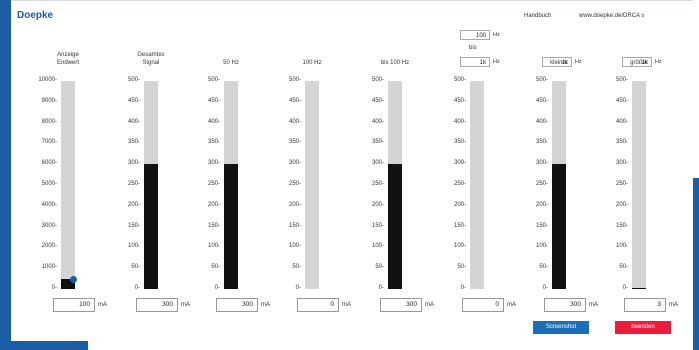 This screenshot has height=350, width=699. What do you see at coordinates (541, 225) in the screenshot?
I see `kleiner-tick-label: 150-` at bounding box center [541, 225].